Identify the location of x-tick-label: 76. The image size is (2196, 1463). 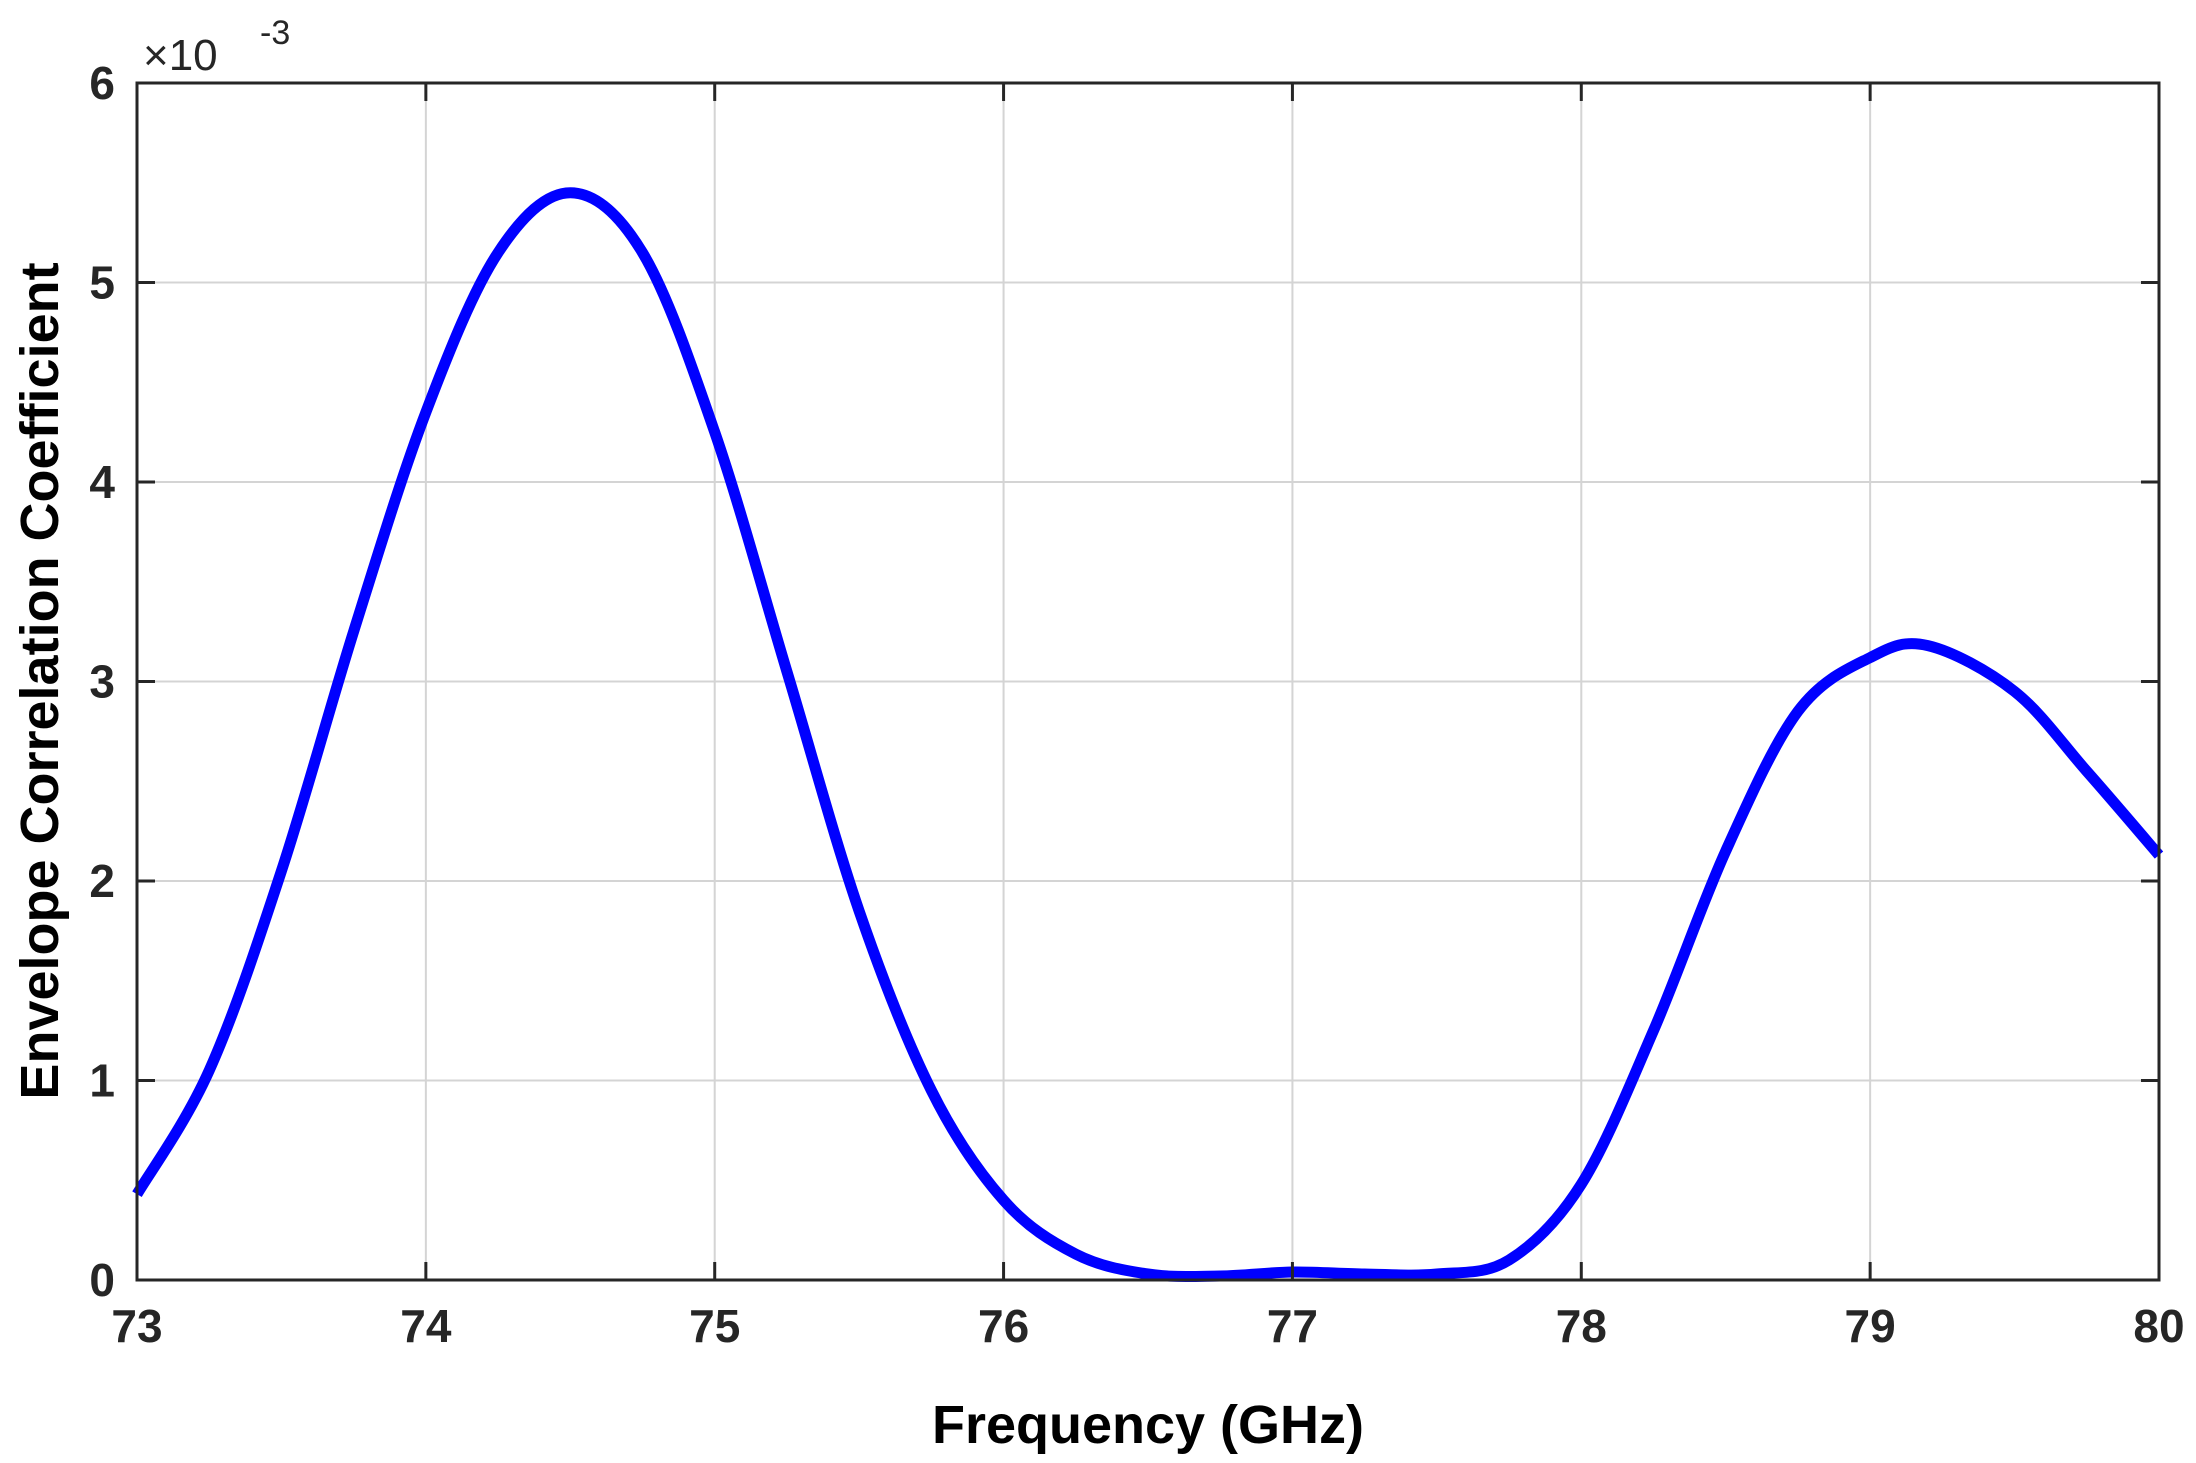
(1003, 1326).